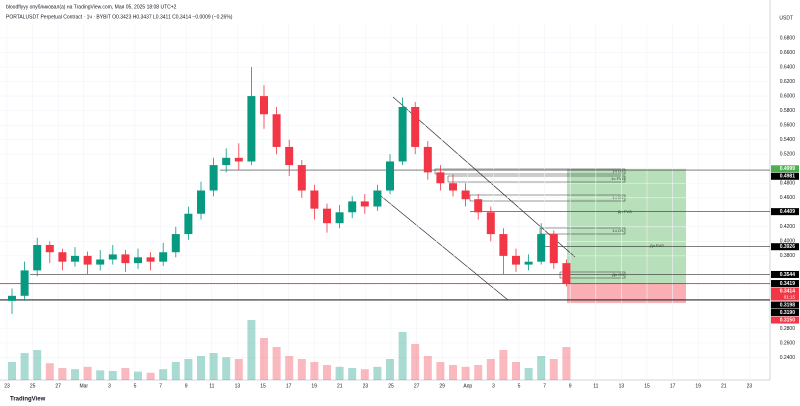  What do you see at coordinates (238, 386) in the screenshot?
I see `x-tick-label: 13` at bounding box center [238, 386].